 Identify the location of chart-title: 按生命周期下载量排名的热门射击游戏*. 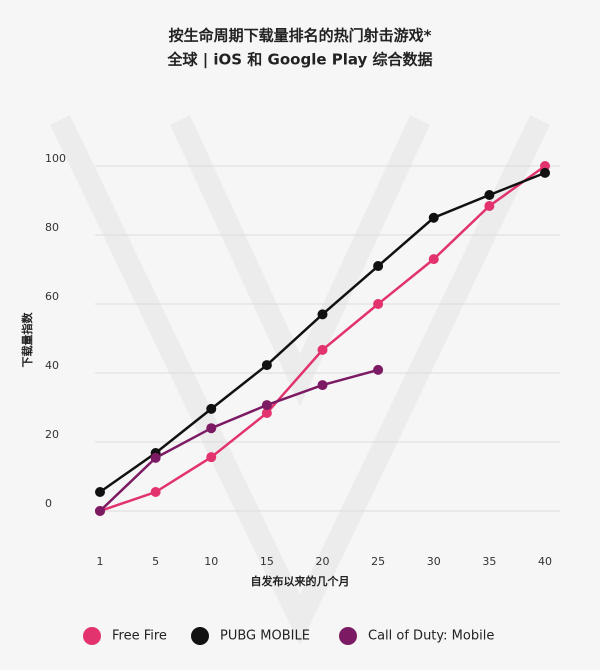
(300, 36).